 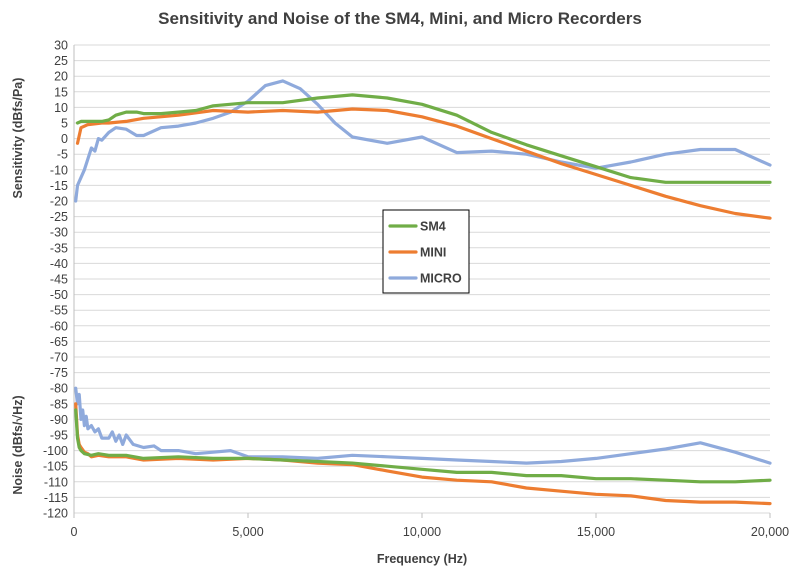 What do you see at coordinates (423, 446) in the screenshot?
I see `series-line-sm4-noise` at bounding box center [423, 446].